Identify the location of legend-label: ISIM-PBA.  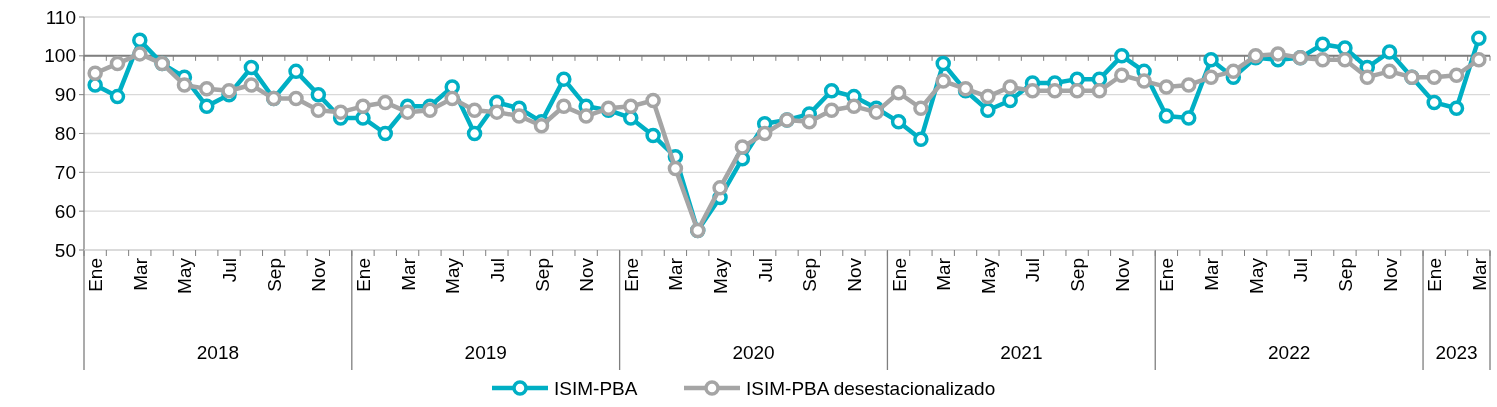
(596, 388).